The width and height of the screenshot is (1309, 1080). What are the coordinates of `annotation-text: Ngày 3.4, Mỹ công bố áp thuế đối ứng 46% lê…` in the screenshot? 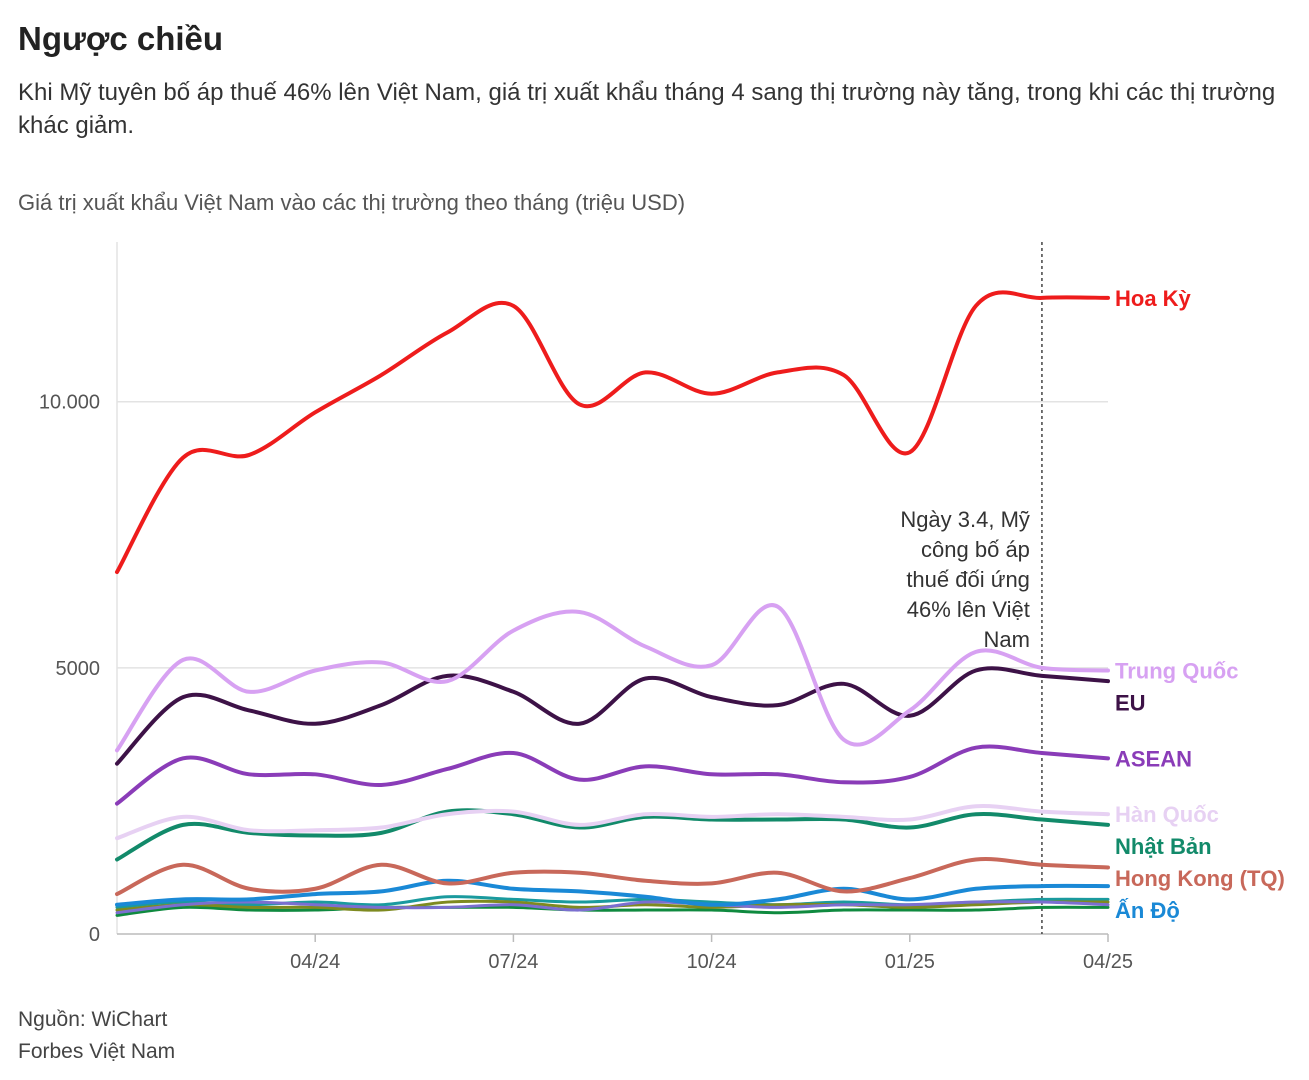 It's located at (965, 579).